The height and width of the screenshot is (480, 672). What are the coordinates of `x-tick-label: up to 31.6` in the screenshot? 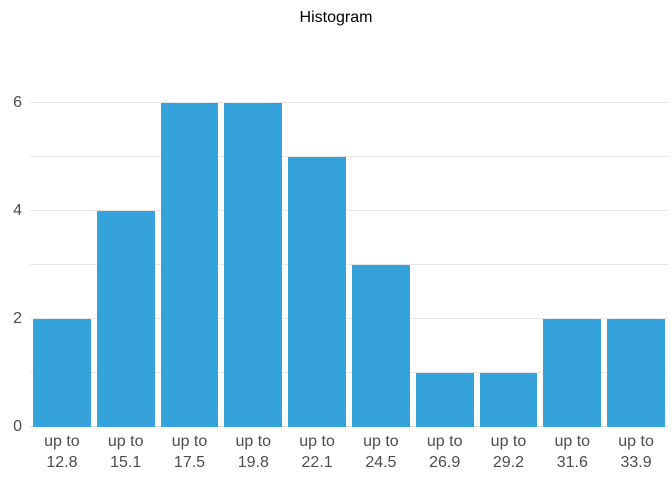 It's located at (572, 452).